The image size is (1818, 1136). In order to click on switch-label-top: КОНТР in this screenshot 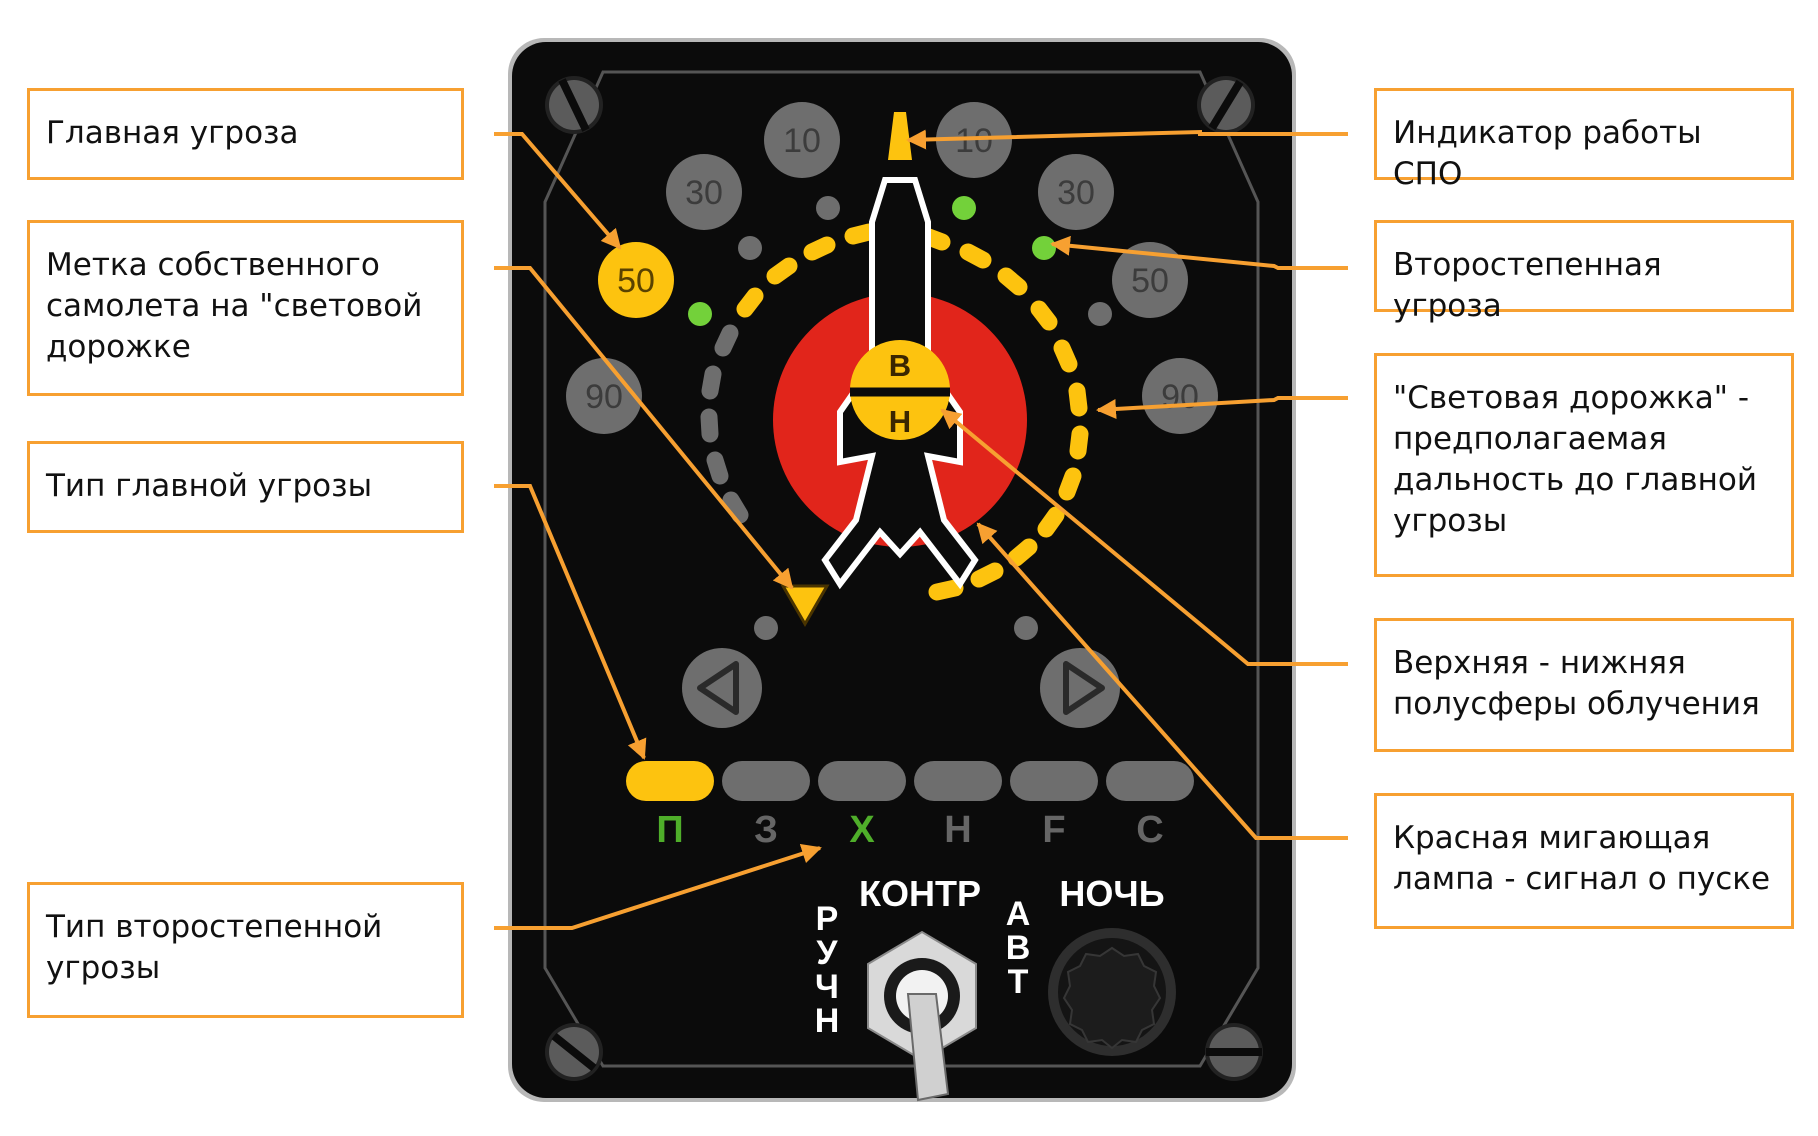, I will do `click(920, 893)`.